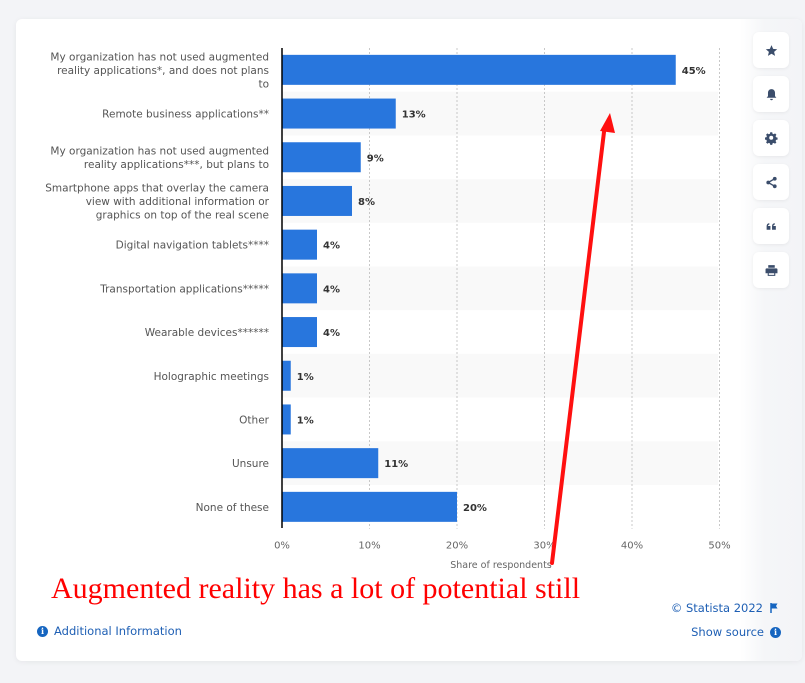  Describe the element at coordinates (632, 546) in the screenshot. I see `x-tick-label: 40%` at that location.